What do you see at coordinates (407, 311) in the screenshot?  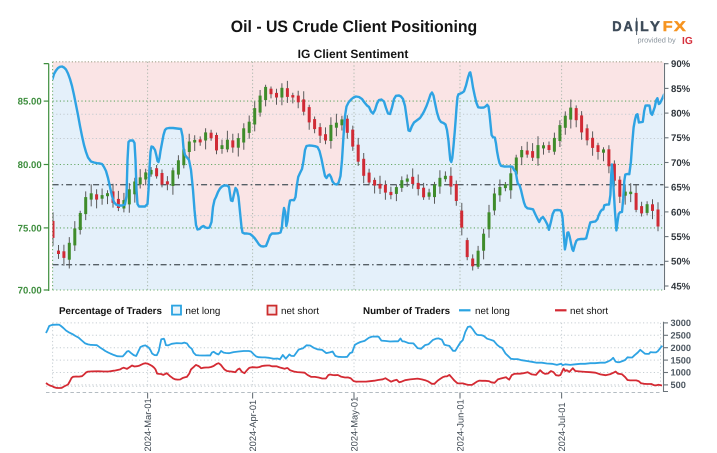 I see `svg-text: Number of Traders` at bounding box center [407, 311].